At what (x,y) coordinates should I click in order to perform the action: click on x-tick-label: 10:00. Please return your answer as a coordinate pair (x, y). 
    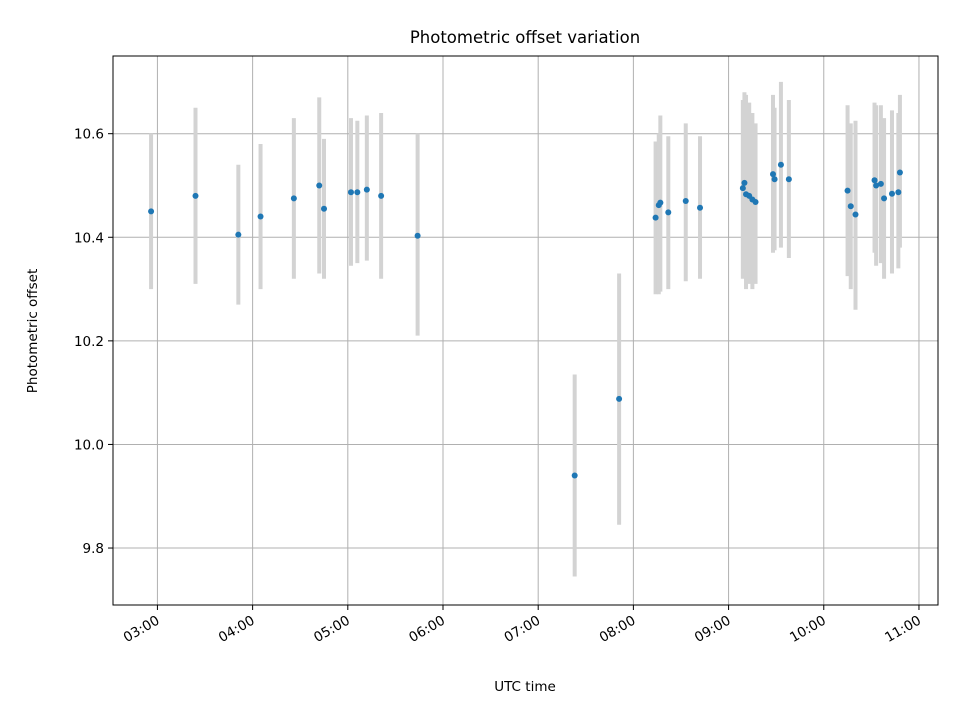
    Looking at the image, I should click on (808, 629).